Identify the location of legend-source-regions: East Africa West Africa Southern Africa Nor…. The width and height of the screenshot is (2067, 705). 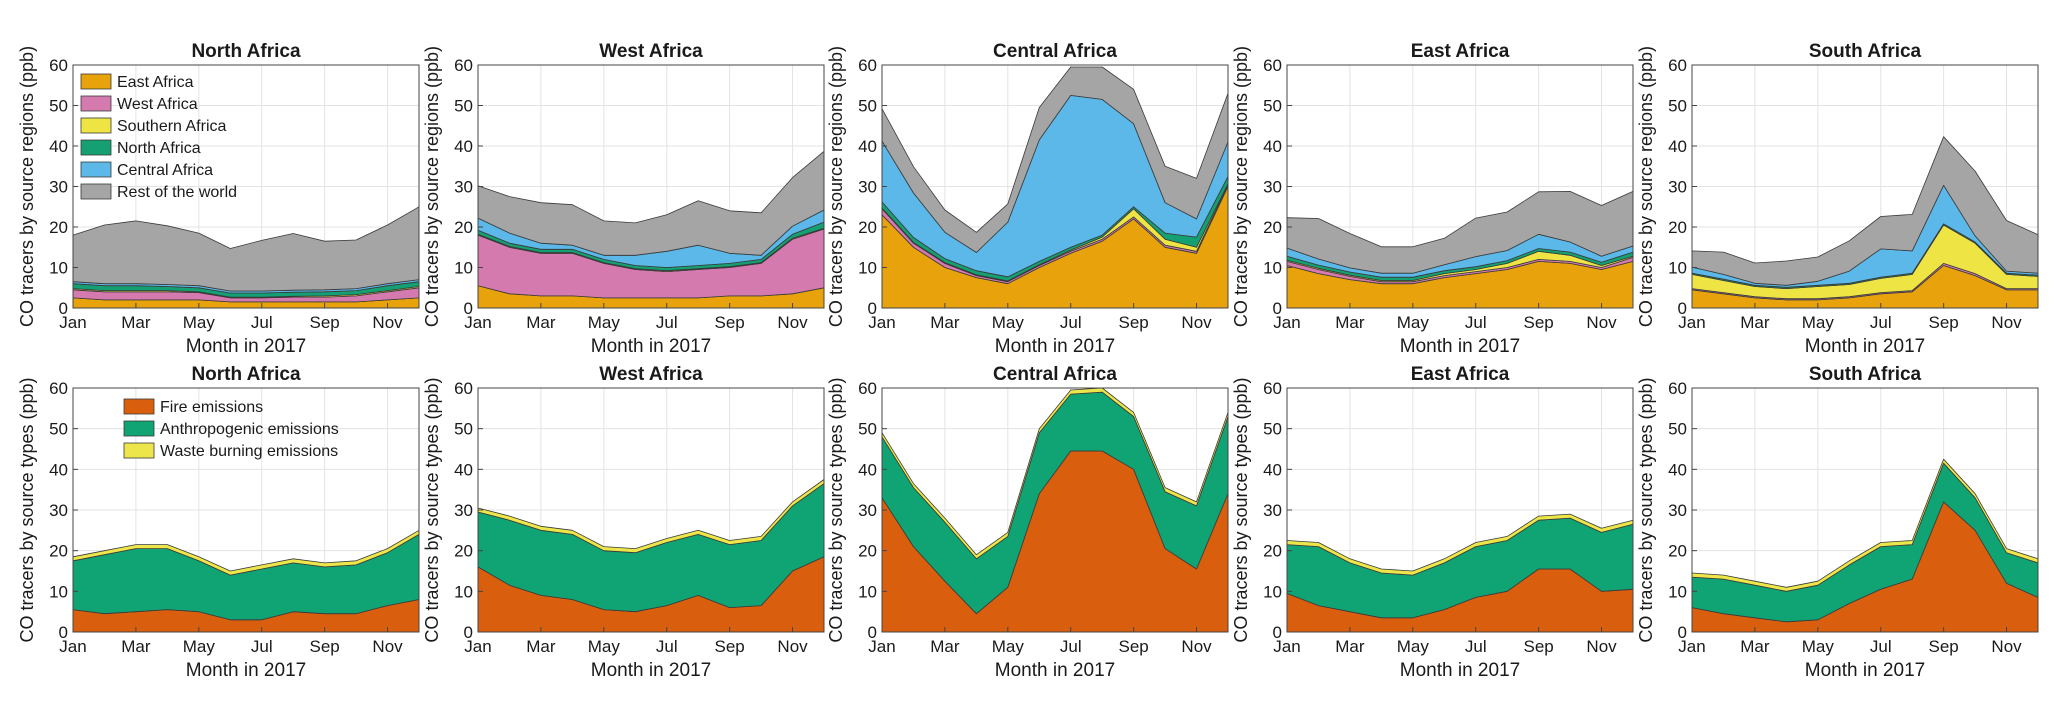
(158, 137).